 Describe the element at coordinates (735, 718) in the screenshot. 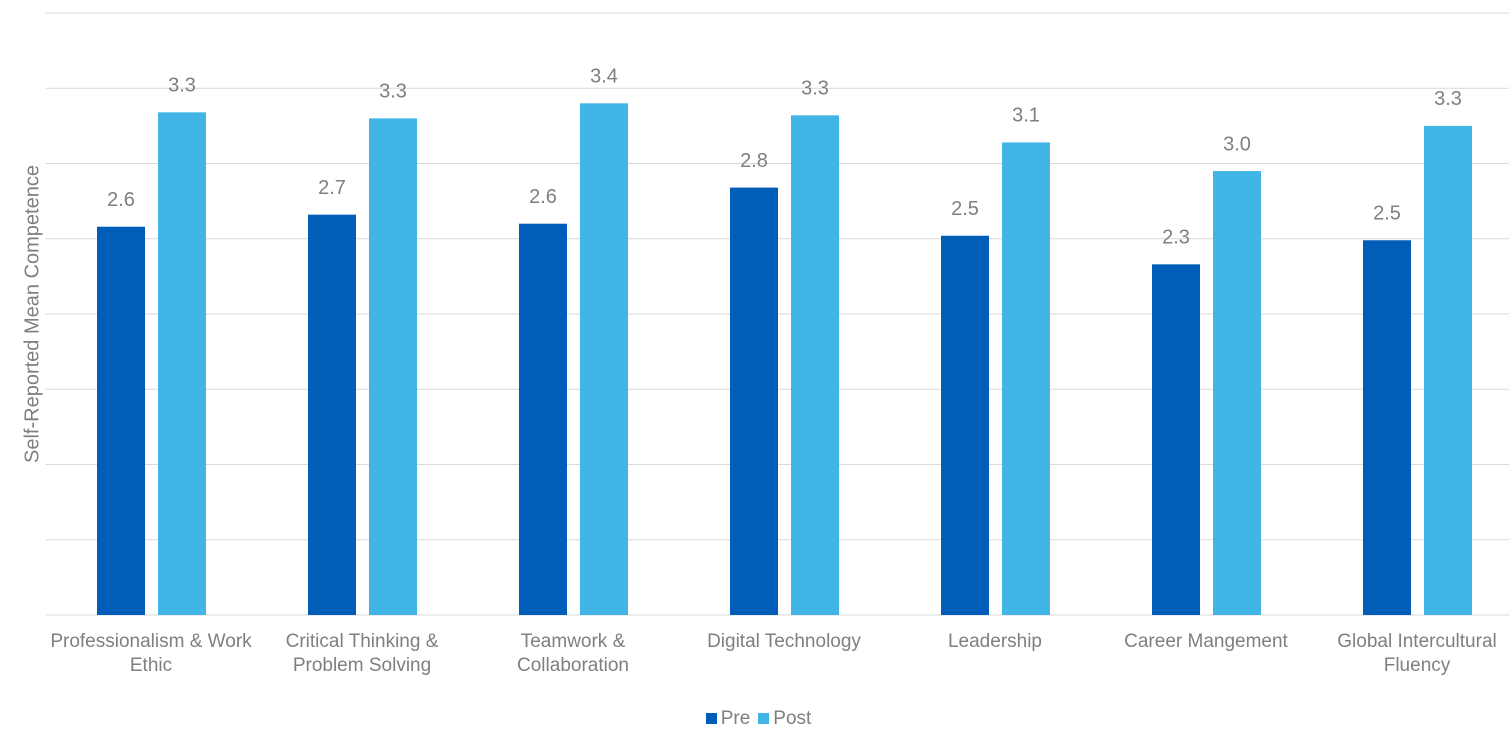

I see `legend-label: Pre` at that location.